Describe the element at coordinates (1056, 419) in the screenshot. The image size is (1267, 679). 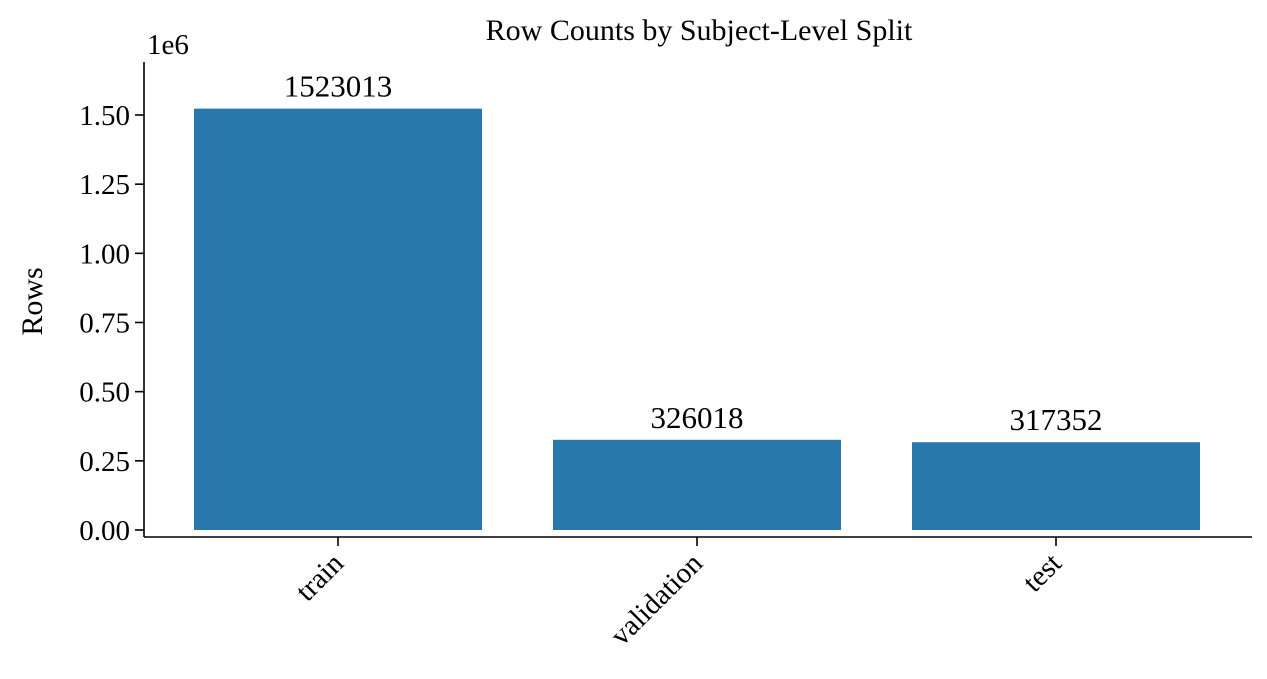
I see `data-label-test: 317352` at that location.